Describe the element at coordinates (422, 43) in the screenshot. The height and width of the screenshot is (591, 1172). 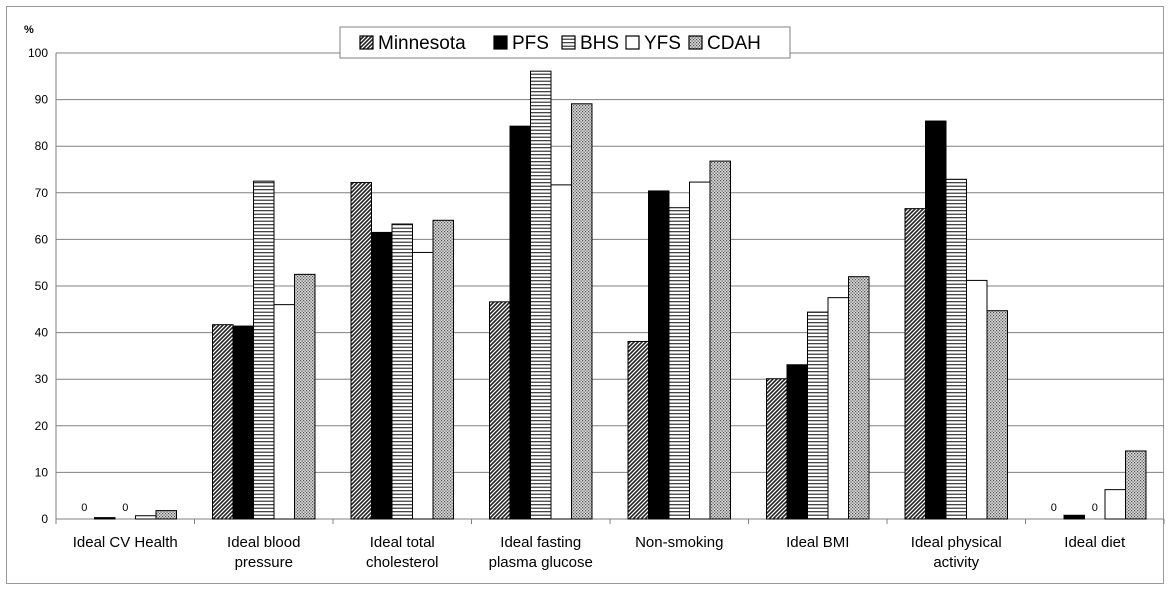
I see `legend-label-minnesota: Minnesota` at that location.